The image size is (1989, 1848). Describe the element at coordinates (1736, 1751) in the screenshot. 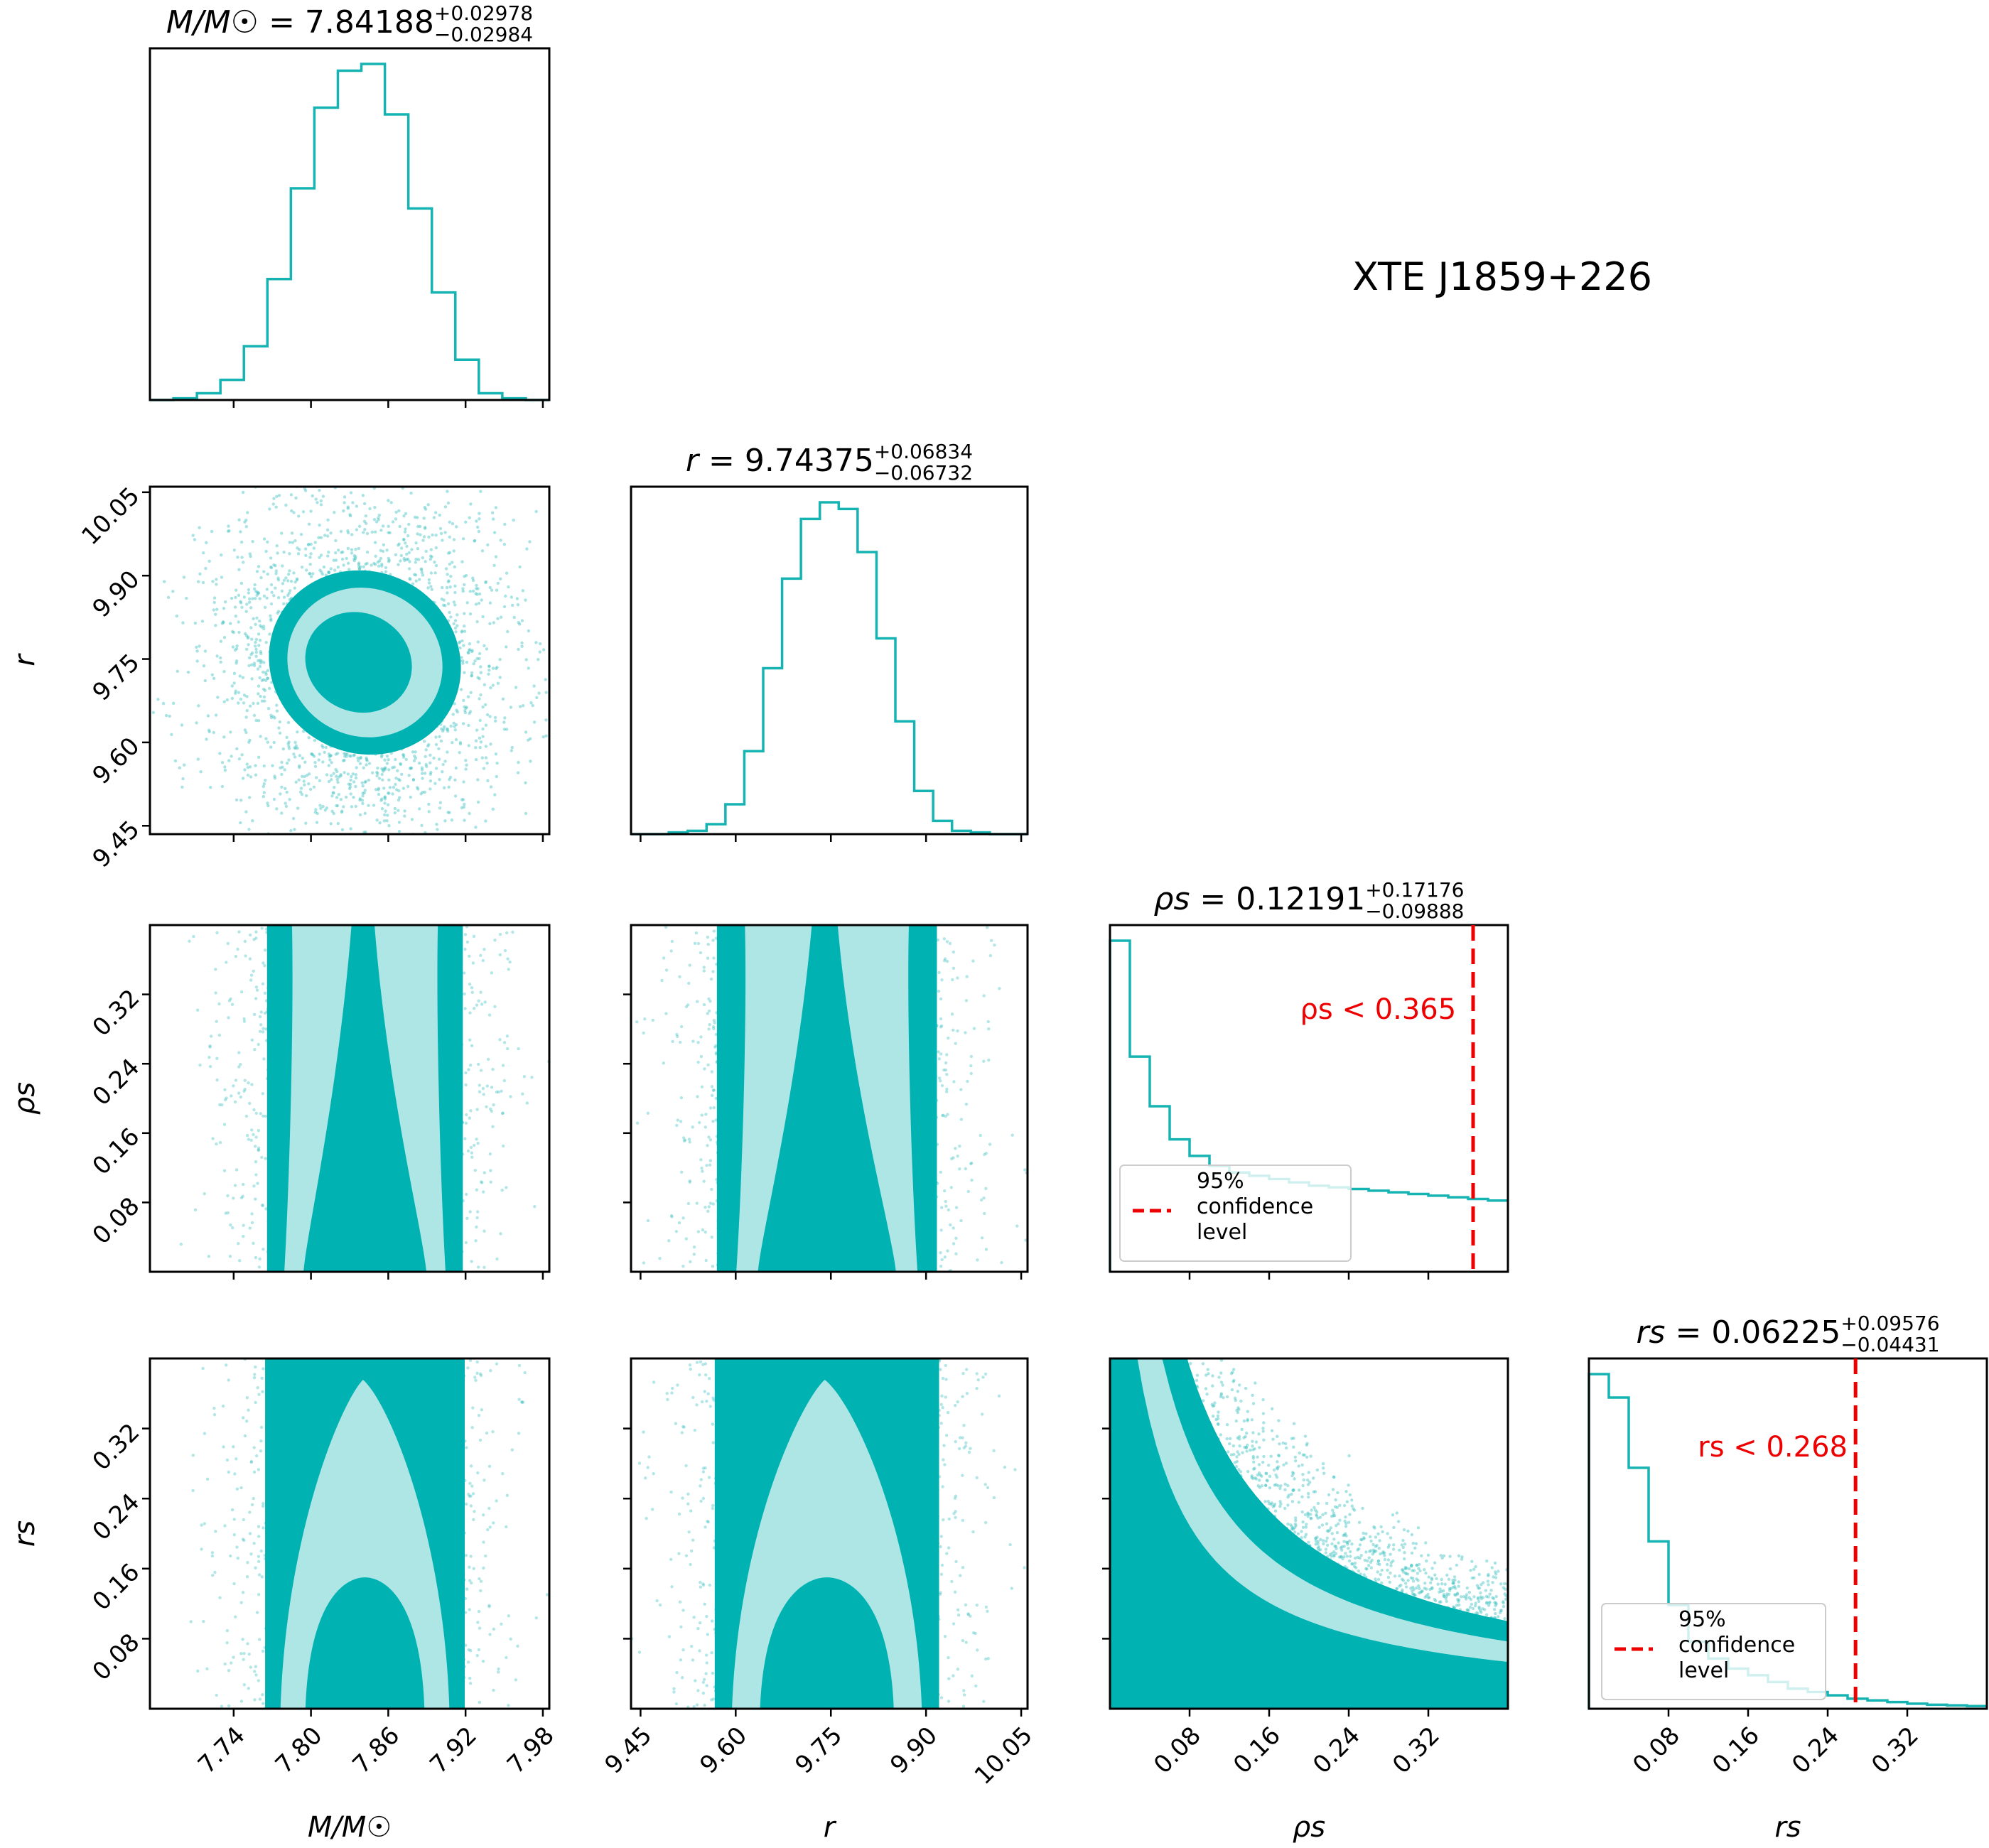

I see `x-tick-label: 0.16` at that location.